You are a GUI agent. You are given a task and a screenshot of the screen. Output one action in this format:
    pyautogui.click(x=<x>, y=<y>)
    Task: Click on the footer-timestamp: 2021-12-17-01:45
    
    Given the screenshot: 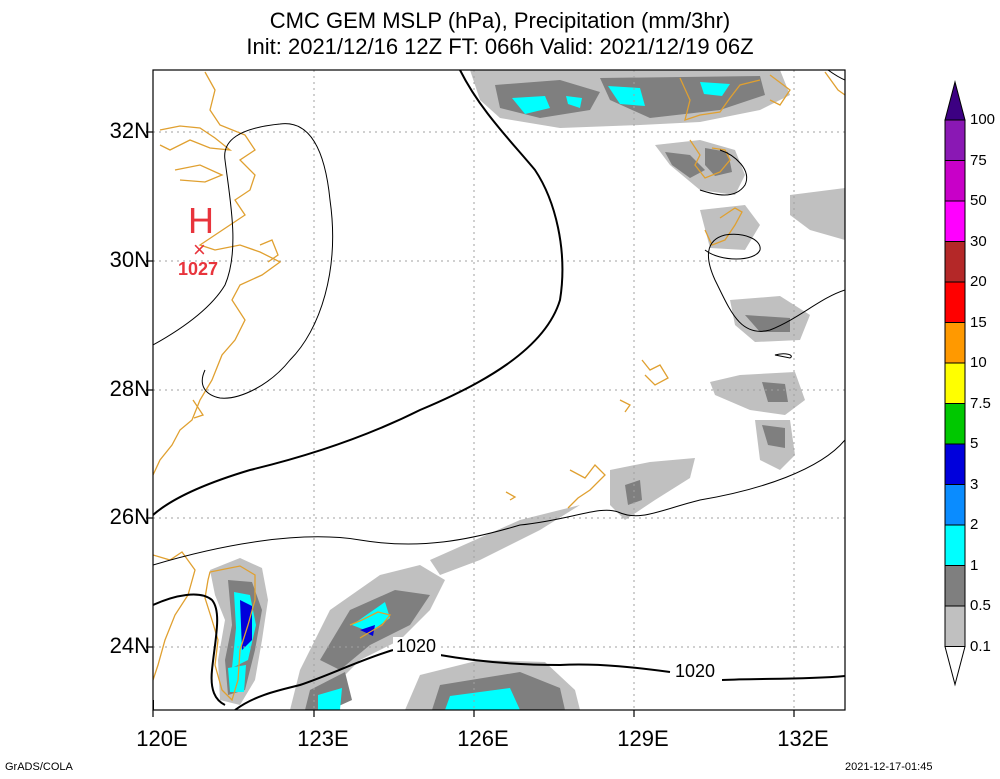 What is the action you would take?
    pyautogui.click(x=889, y=767)
    